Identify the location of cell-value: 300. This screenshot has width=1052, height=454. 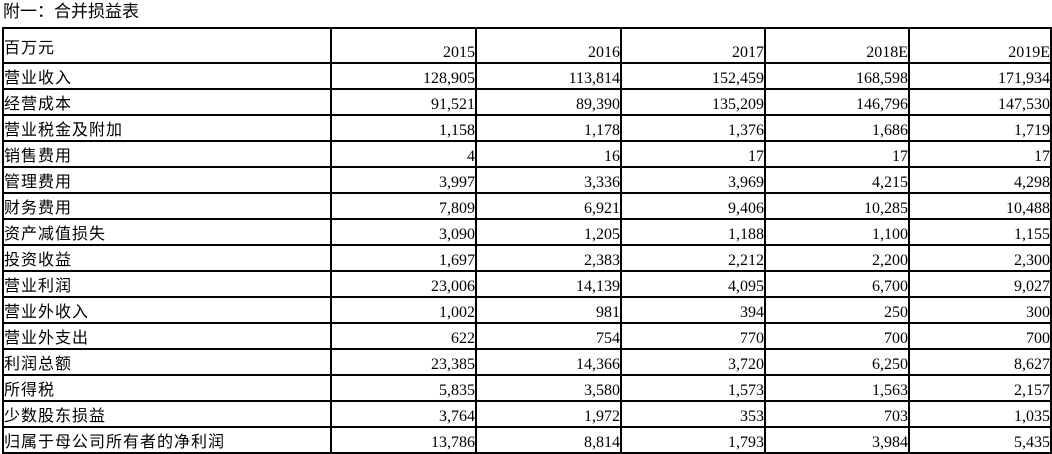
(980, 310).